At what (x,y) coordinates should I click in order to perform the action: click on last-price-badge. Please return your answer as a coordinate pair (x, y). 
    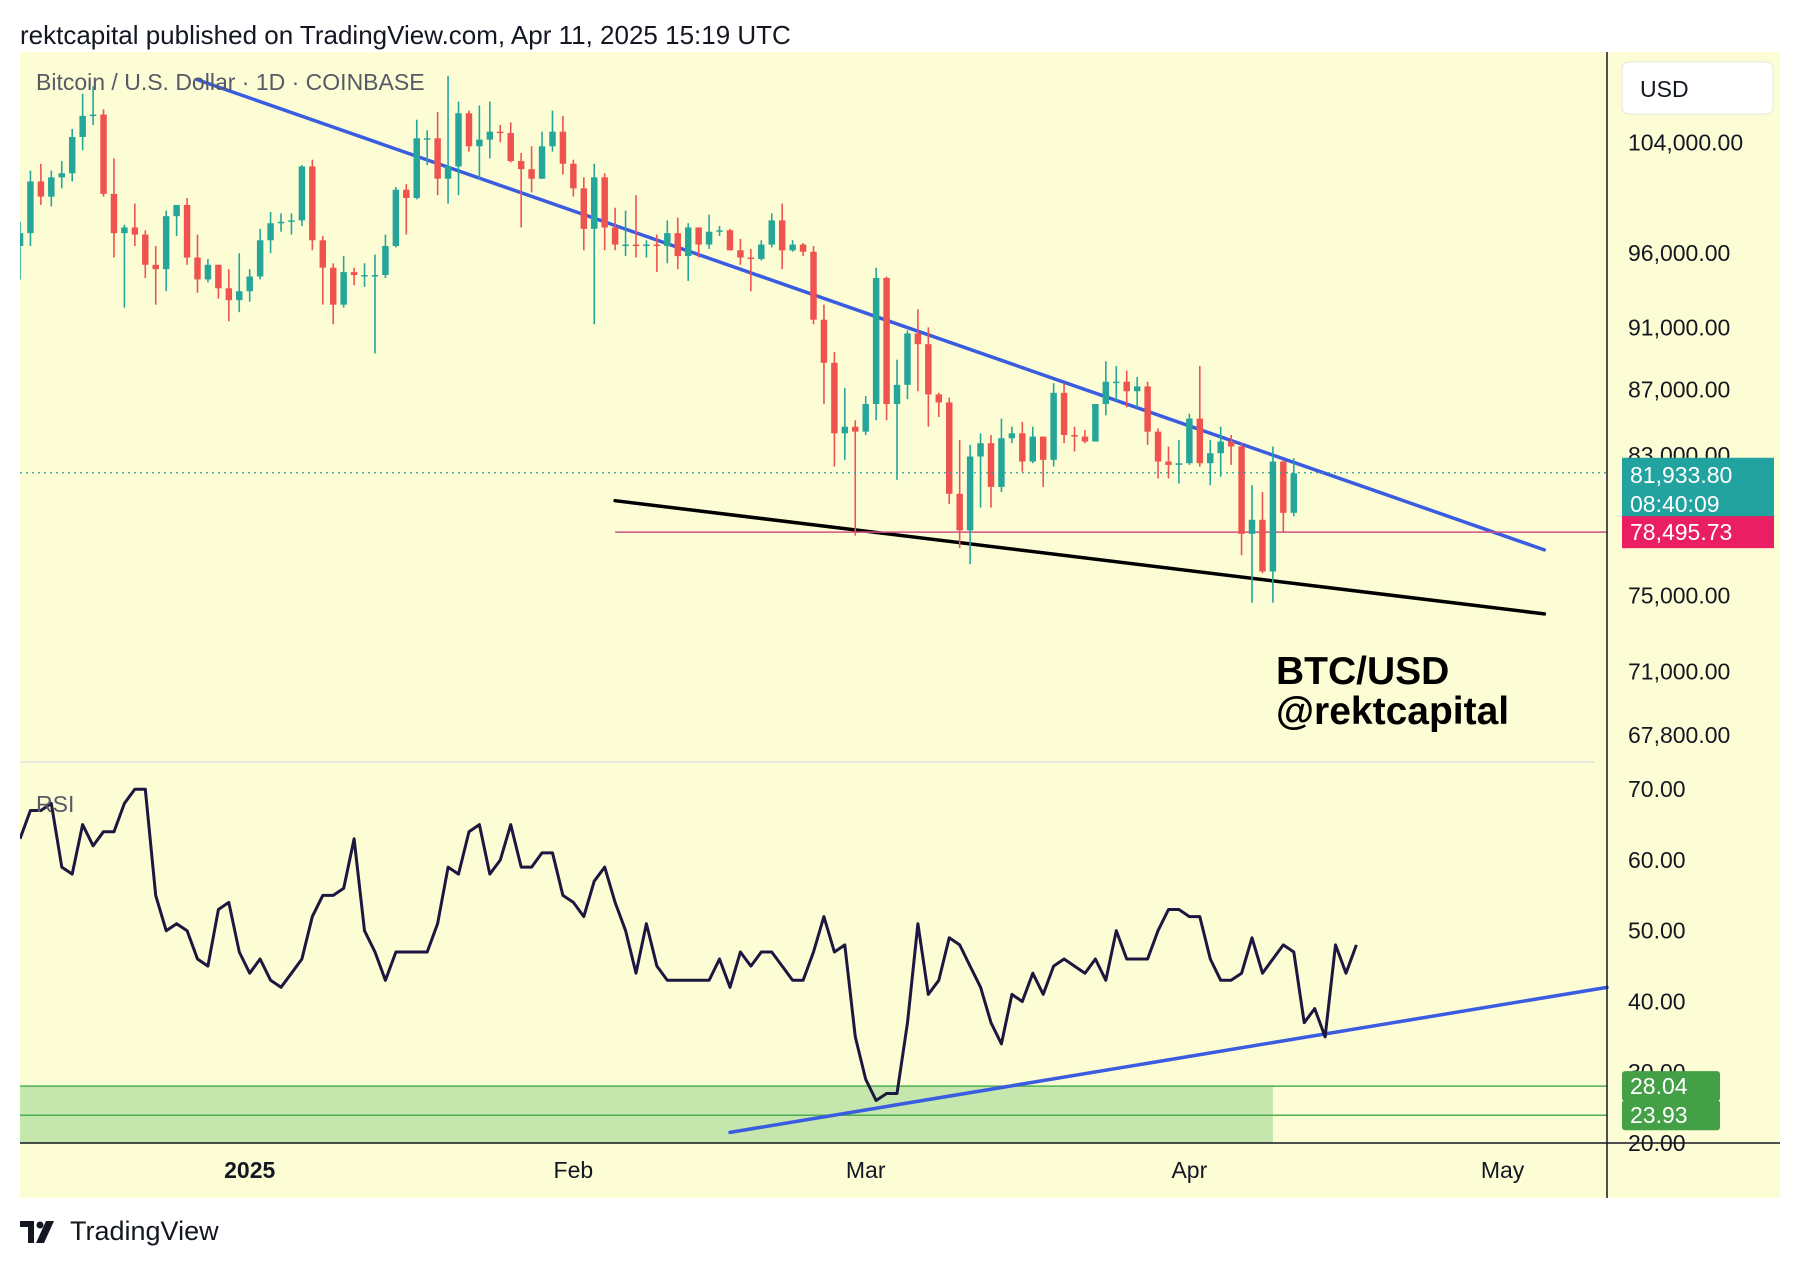
    Looking at the image, I should click on (1698, 488).